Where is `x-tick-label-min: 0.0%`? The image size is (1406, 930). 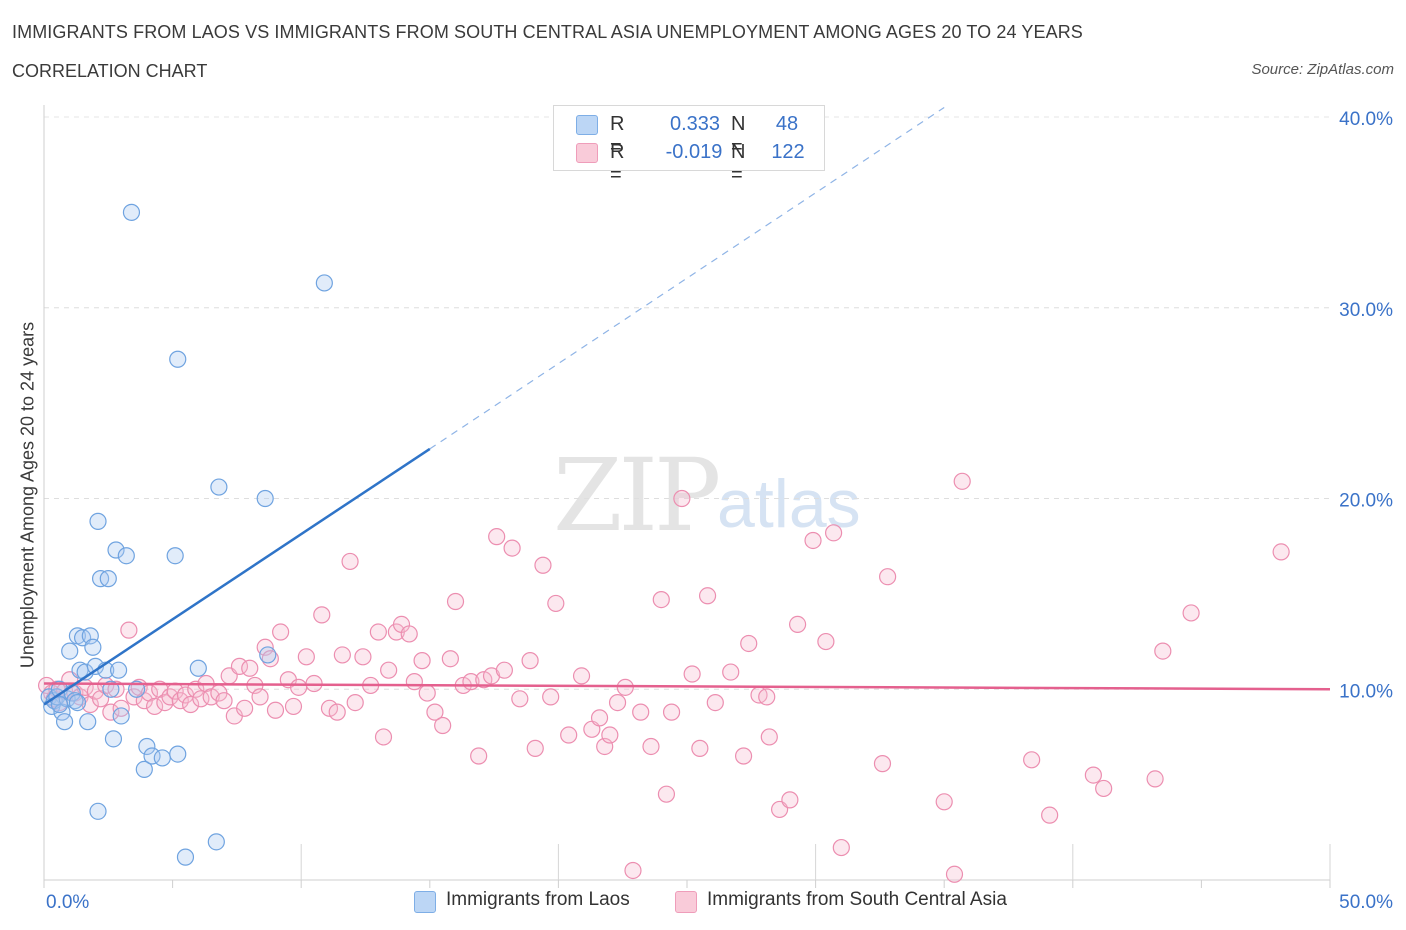
x-tick-label-min: 0.0% is located at coordinates (67, 902).